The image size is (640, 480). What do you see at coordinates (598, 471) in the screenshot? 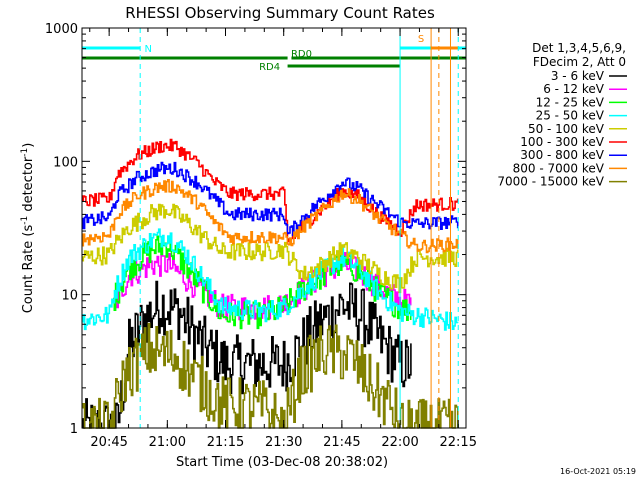
I see `footer-timestamp: 16-Oct-2021 05:19` at bounding box center [598, 471].